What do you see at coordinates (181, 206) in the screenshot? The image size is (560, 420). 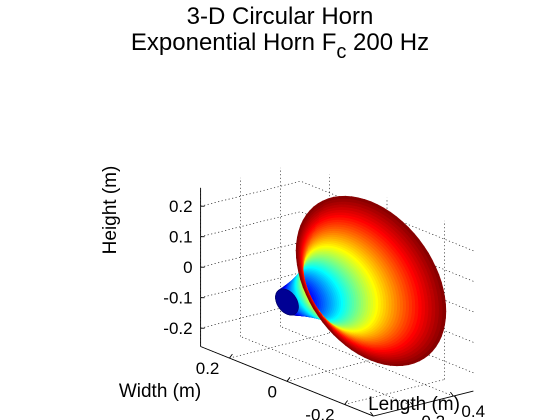 I see `z-tick-label: 0.2` at bounding box center [181, 206].